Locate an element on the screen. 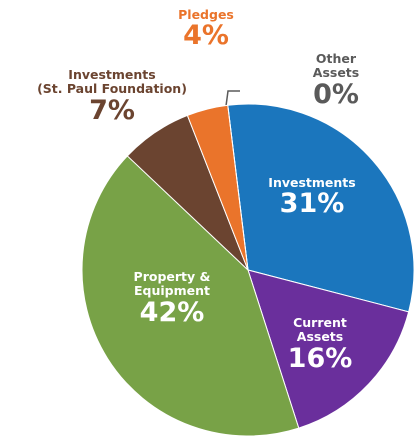 The width and height of the screenshot is (420, 439). slice-label: Pledges 4% is located at coordinates (206, 29).